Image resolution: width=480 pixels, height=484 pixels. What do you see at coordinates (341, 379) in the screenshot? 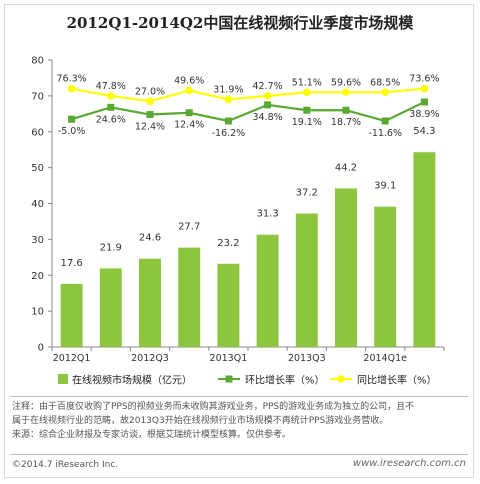
I see `legend-marker-yoy` at bounding box center [341, 379].